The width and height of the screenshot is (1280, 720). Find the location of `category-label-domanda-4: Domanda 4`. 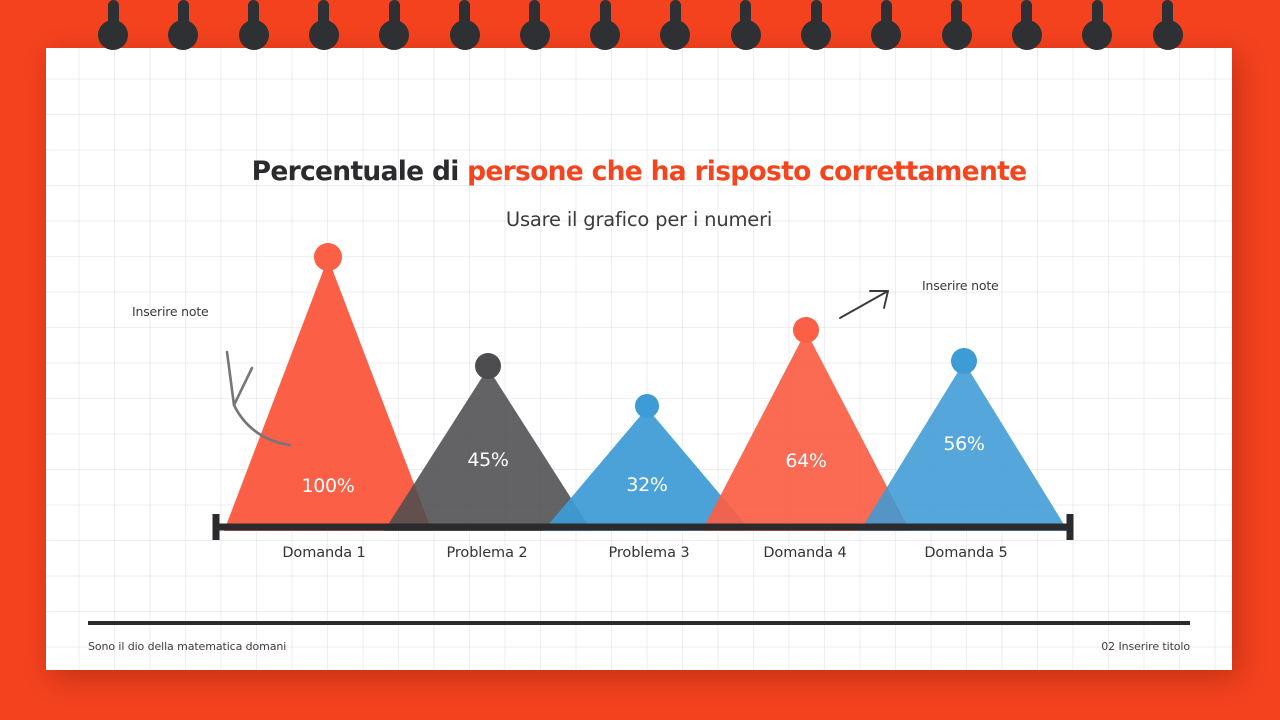

category-label-domanda-4: Domanda 4 is located at coordinates (805, 553).